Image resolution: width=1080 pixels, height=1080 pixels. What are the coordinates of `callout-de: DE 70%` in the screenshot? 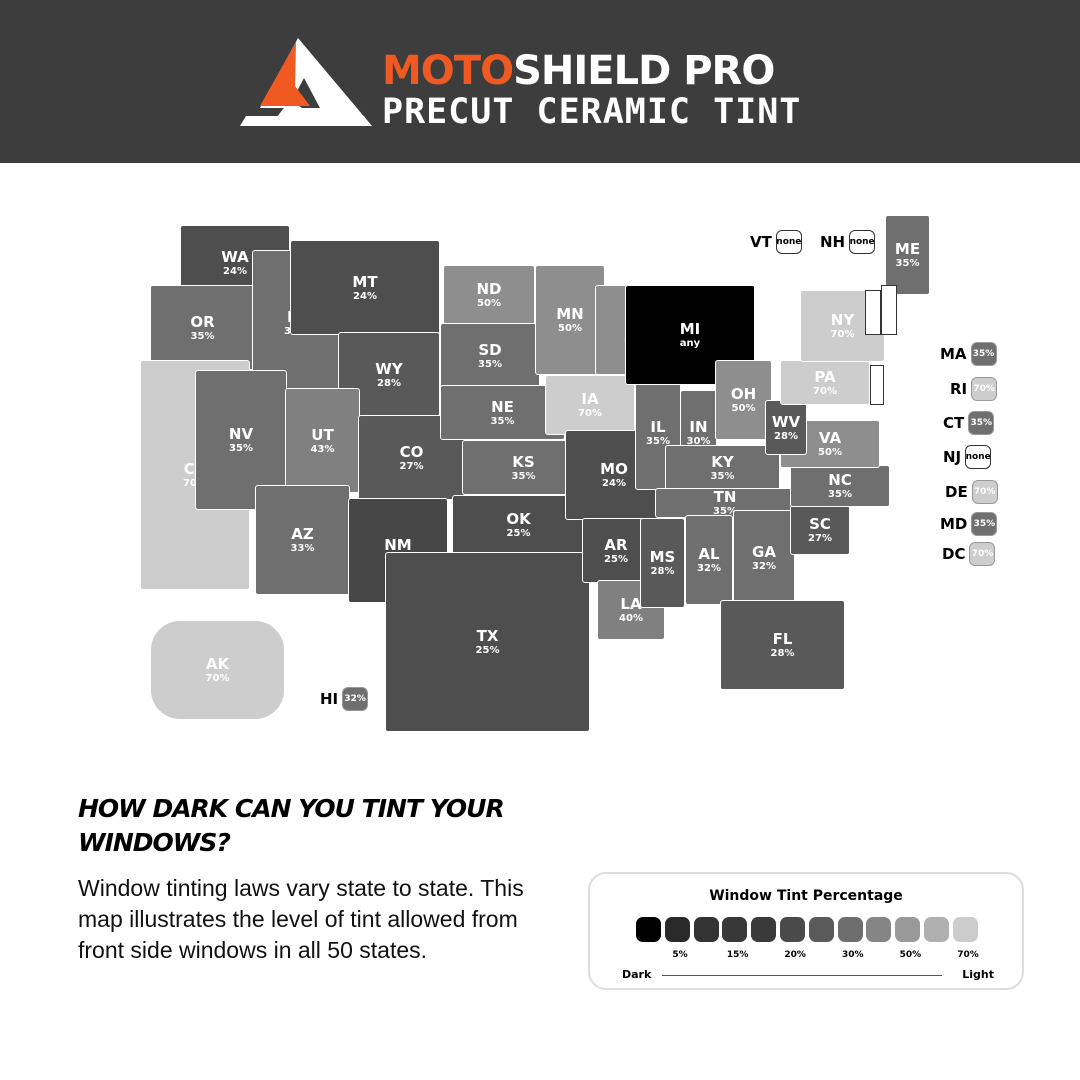 It's located at (971, 492).